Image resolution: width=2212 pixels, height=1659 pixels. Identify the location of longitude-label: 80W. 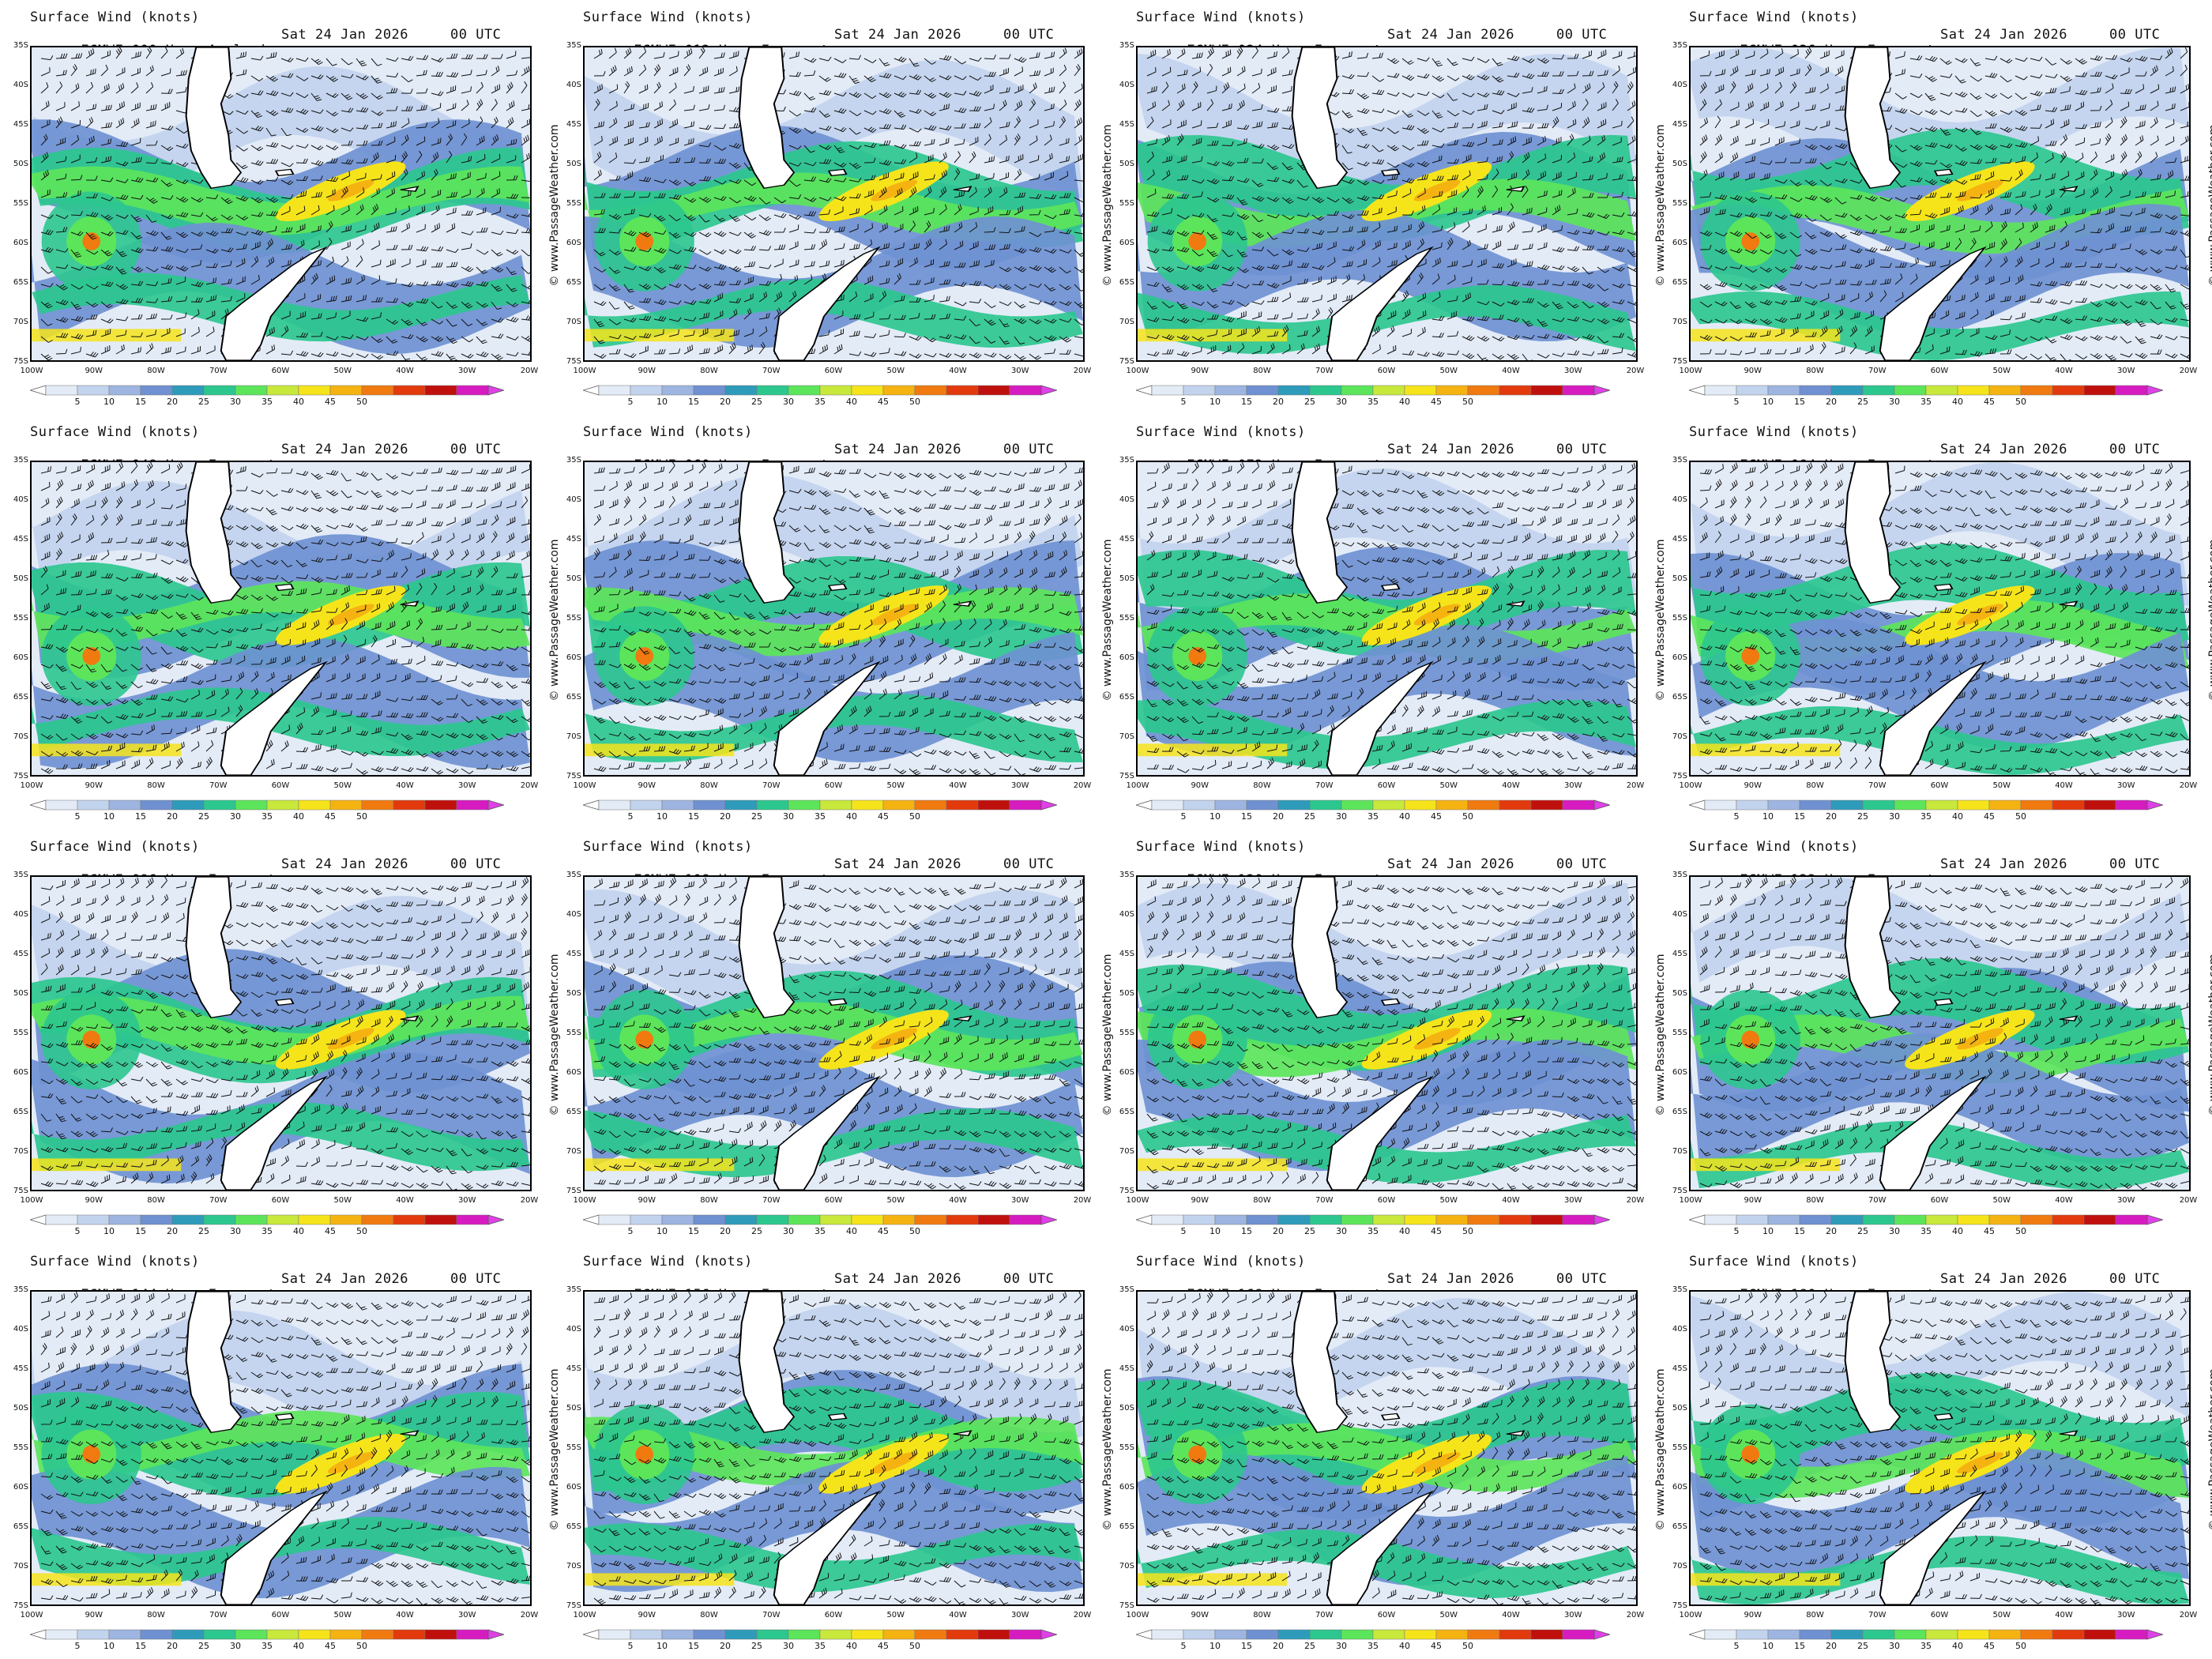
(1262, 1200).